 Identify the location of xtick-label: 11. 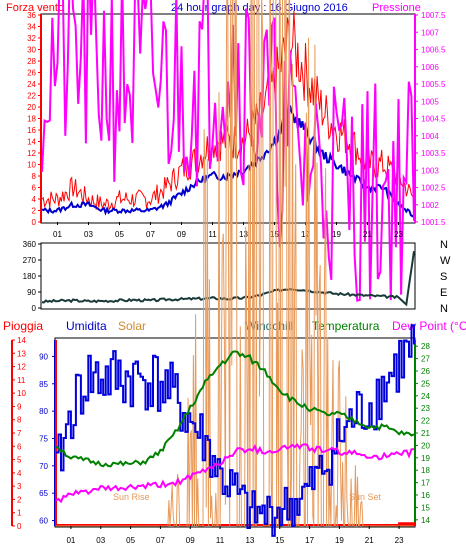
(212, 234).